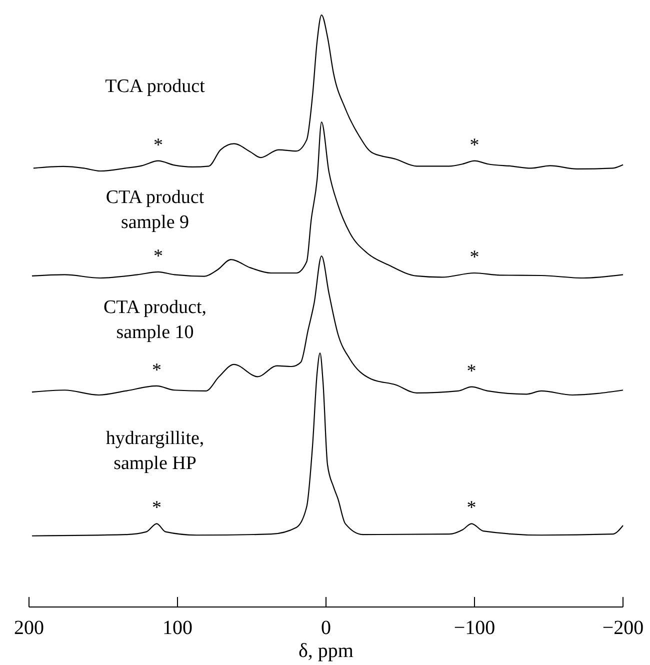 Image resolution: width=650 pixels, height=665 pixels. Describe the element at coordinates (326, 651) in the screenshot. I see `x-axis-title: δ, ppm` at that location.